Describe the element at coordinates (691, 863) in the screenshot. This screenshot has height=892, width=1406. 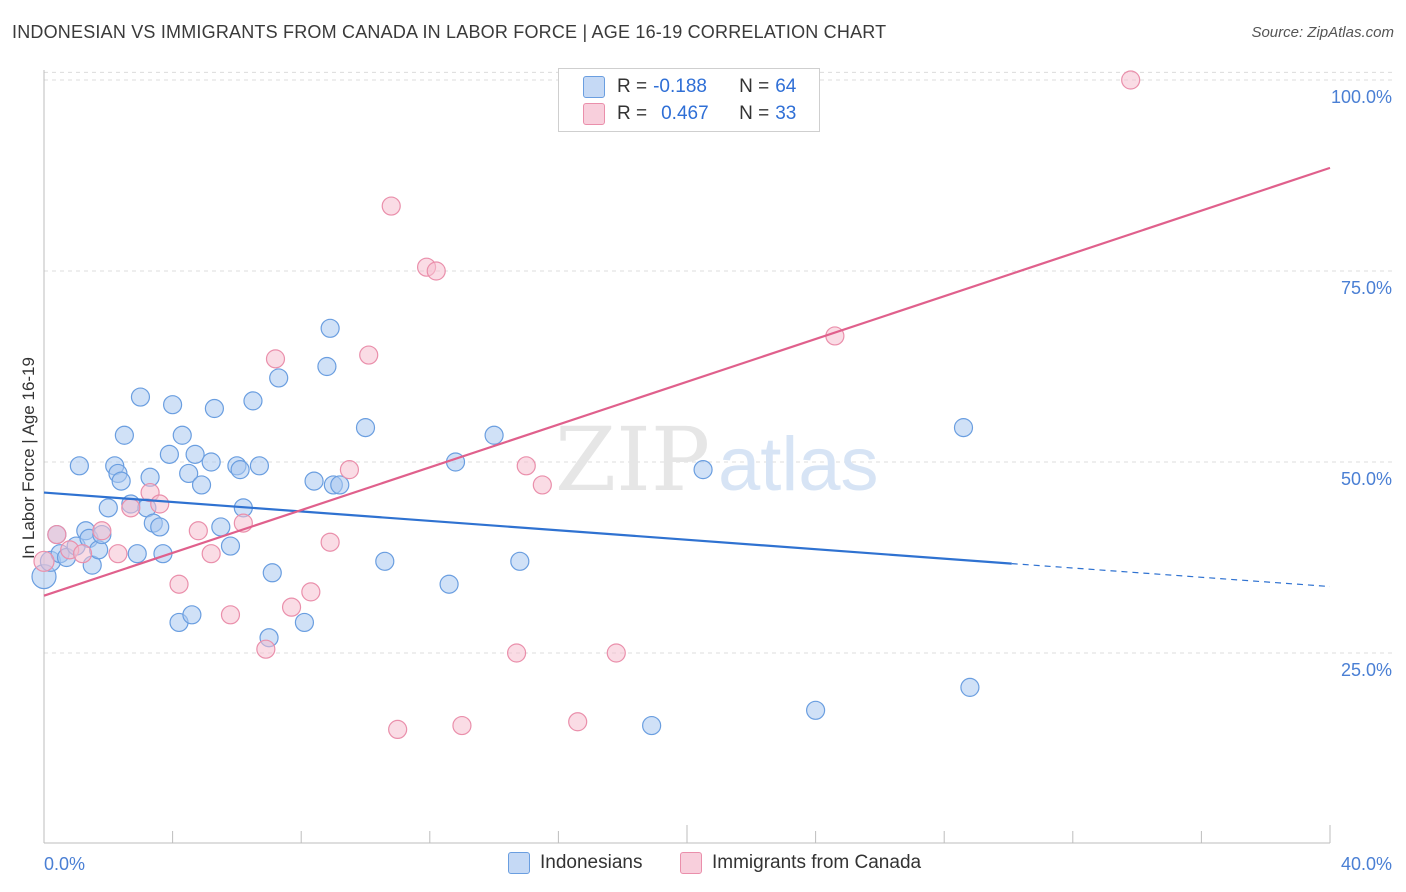
I see `bottom-legend-swatch-canada` at that location.